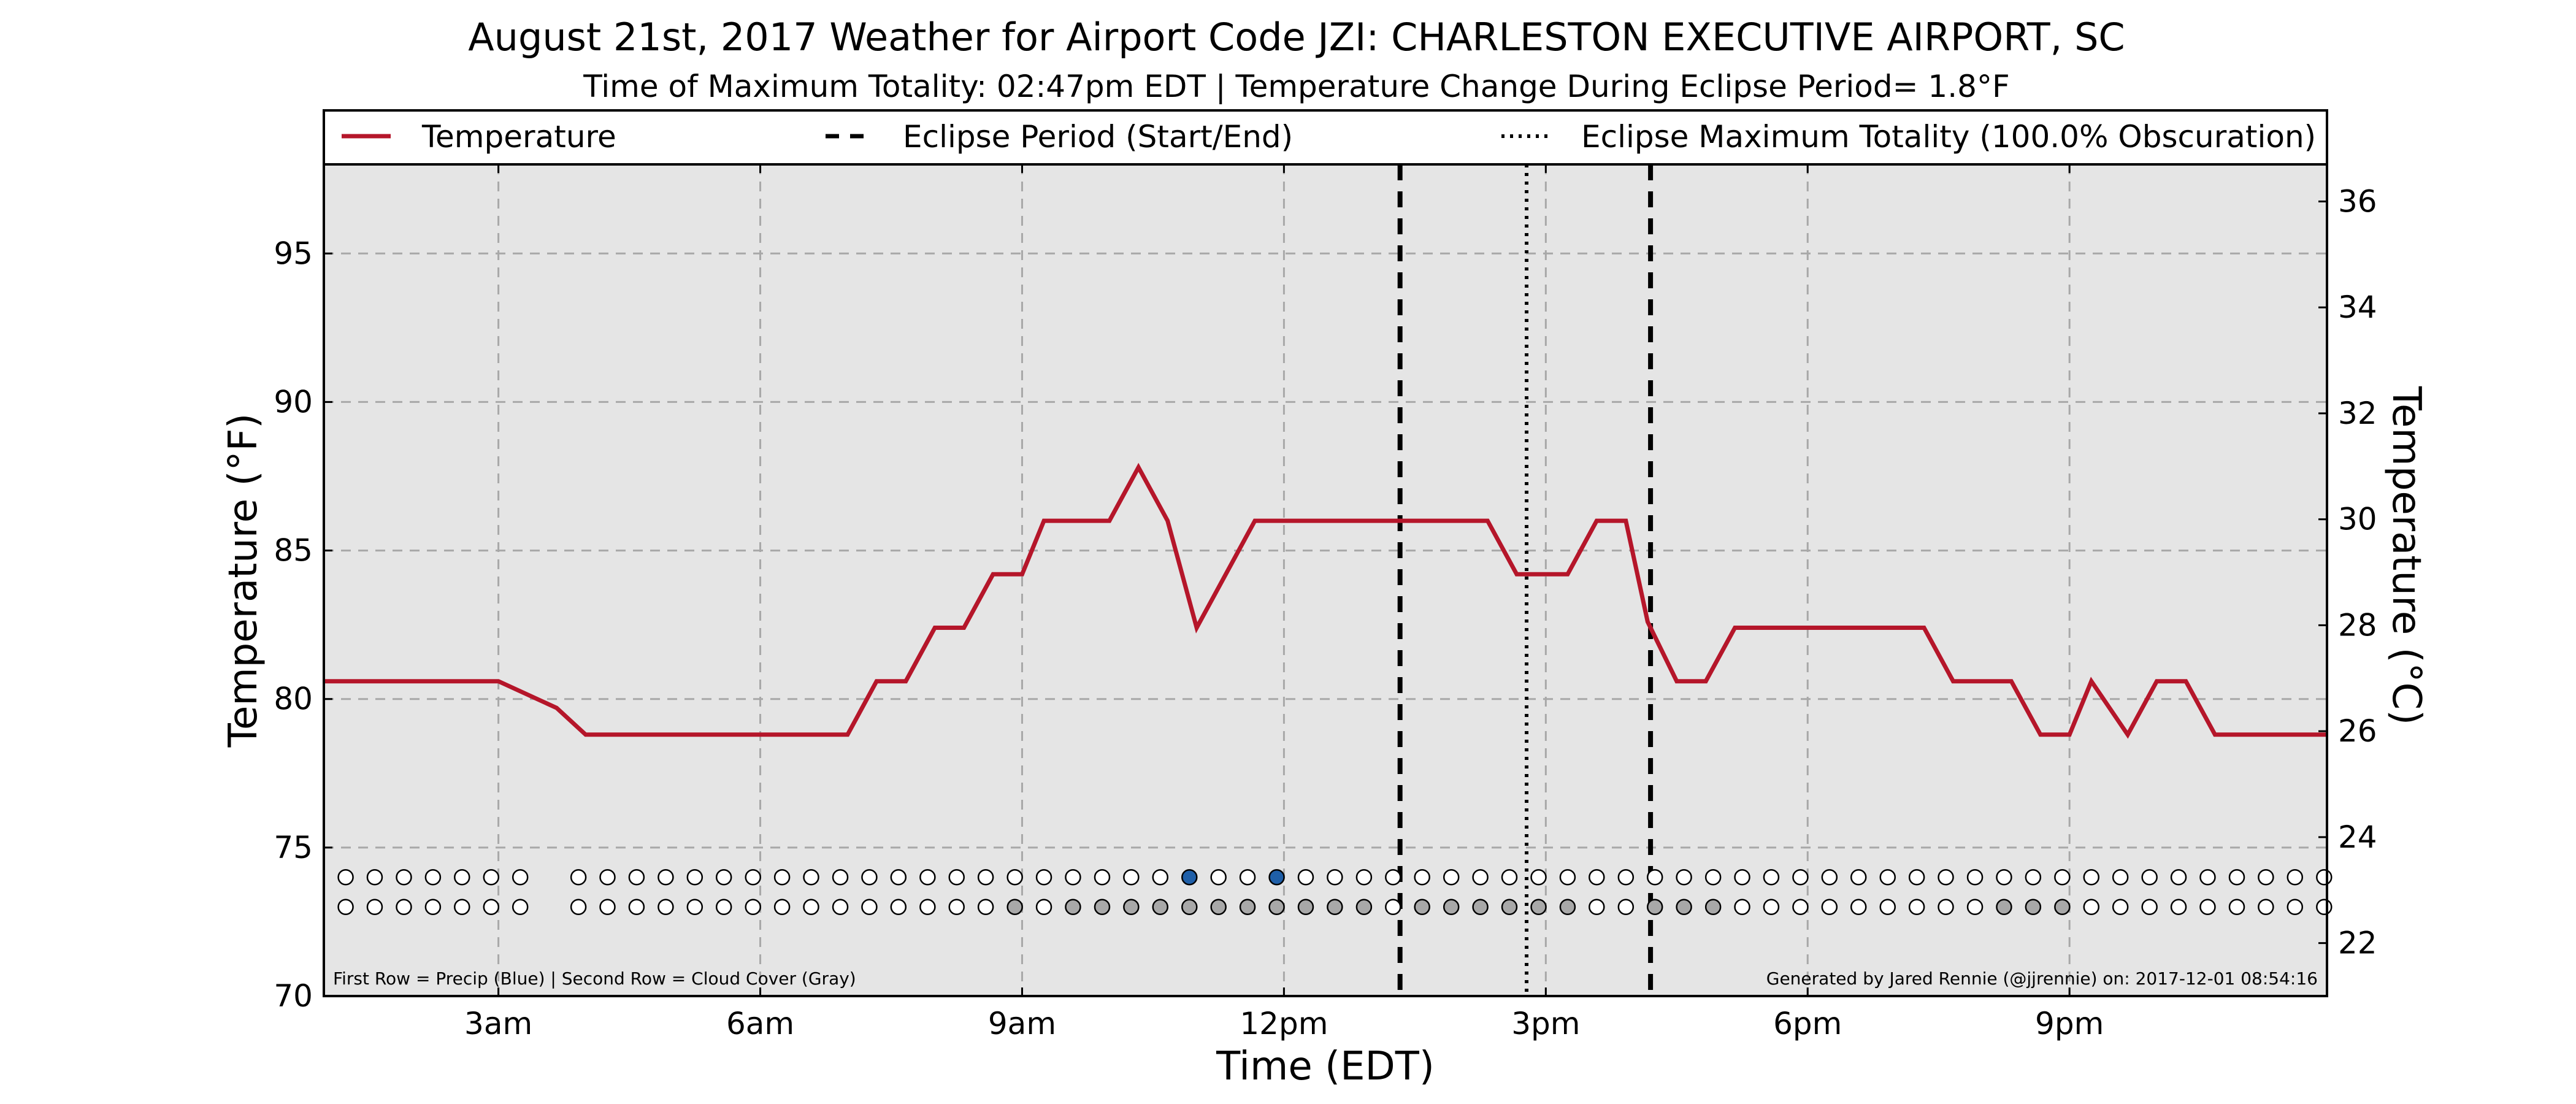  Describe the element at coordinates (2069, 1023) in the screenshot. I see `x-tick-label-9pm: 9pm` at that location.